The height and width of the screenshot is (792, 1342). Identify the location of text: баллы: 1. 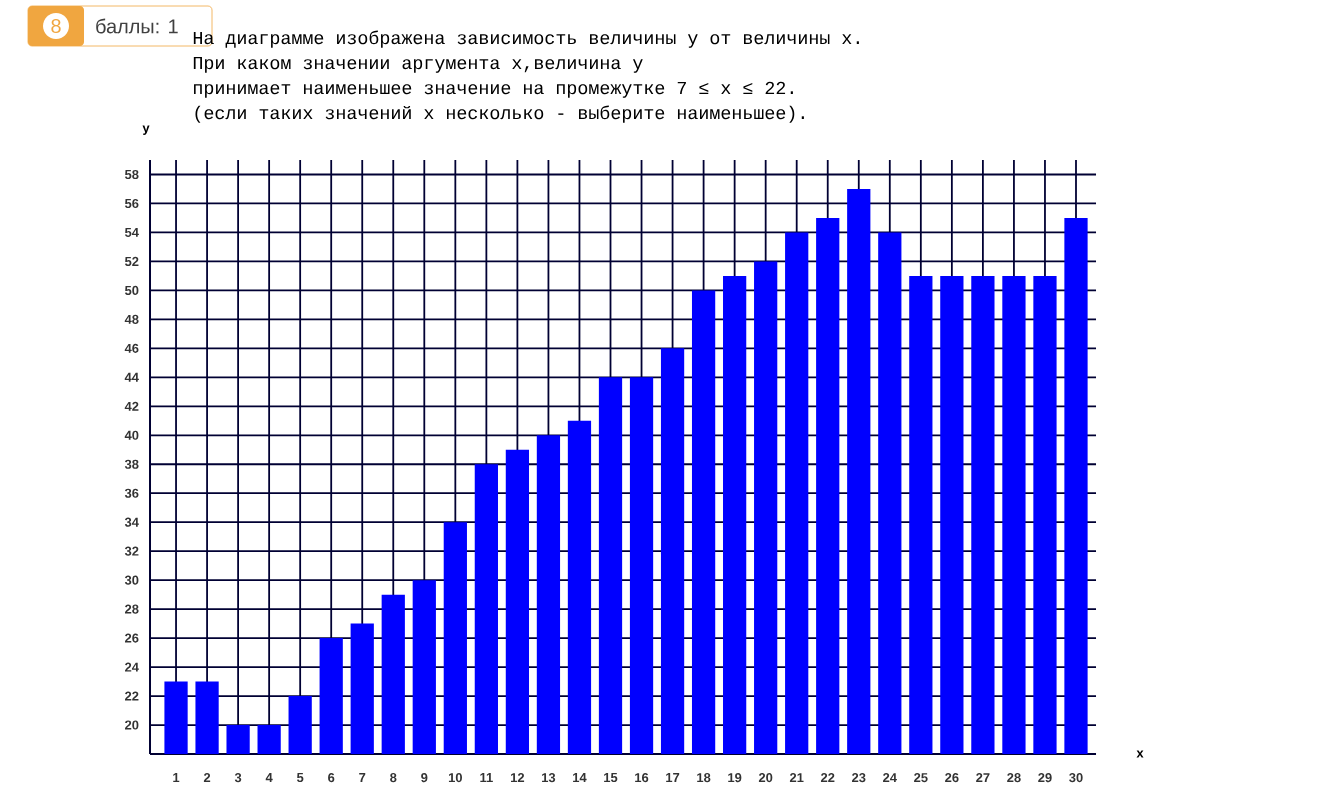
(137, 26).